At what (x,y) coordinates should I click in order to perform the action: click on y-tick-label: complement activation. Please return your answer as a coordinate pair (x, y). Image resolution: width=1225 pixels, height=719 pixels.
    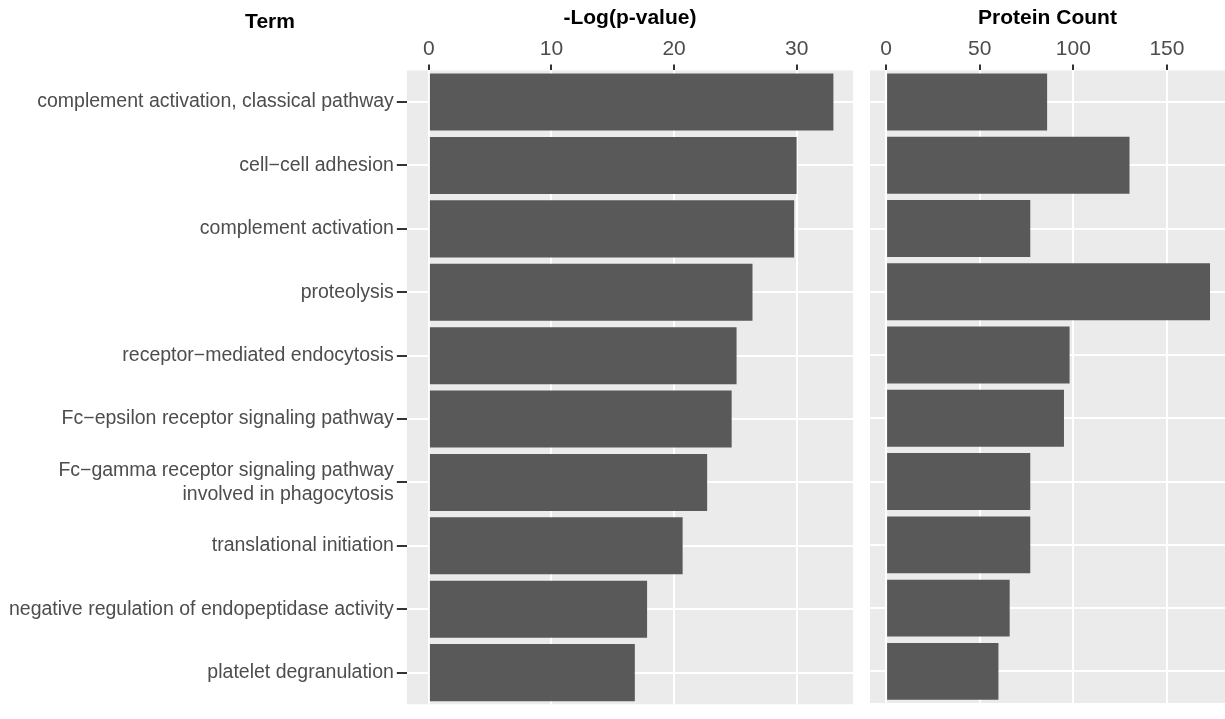
    Looking at the image, I should click on (296, 227).